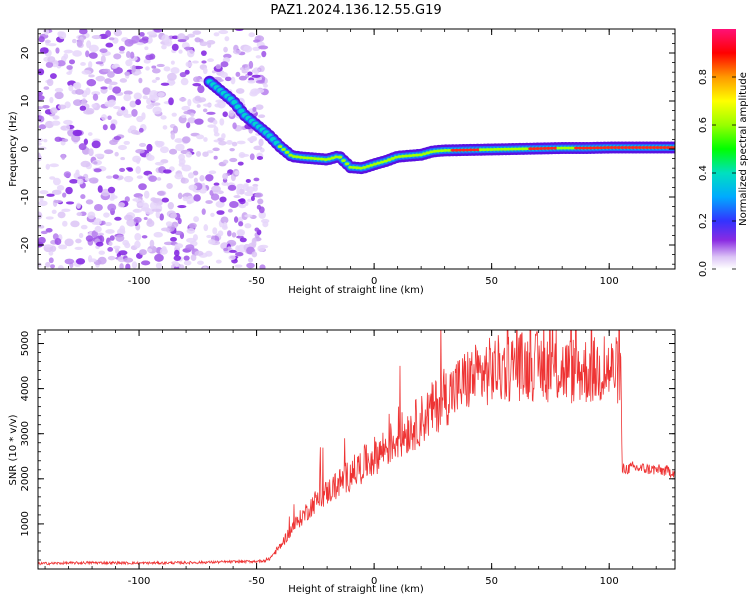  I want to click on colorbar-tick-label: 0.0, so click(703, 269).